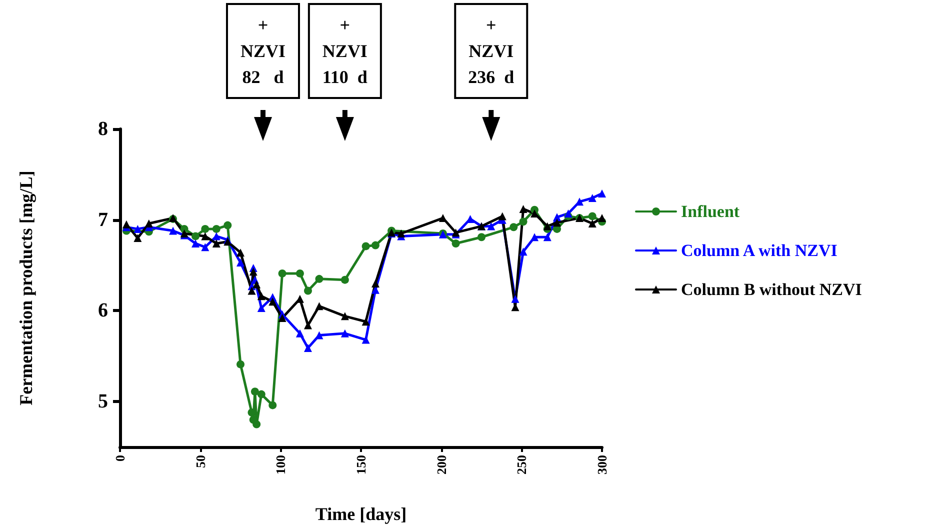 This screenshot has height=532, width=943. What do you see at coordinates (263, 51) in the screenshot?
I see `annotation: + NZVI 82 d` at bounding box center [263, 51].